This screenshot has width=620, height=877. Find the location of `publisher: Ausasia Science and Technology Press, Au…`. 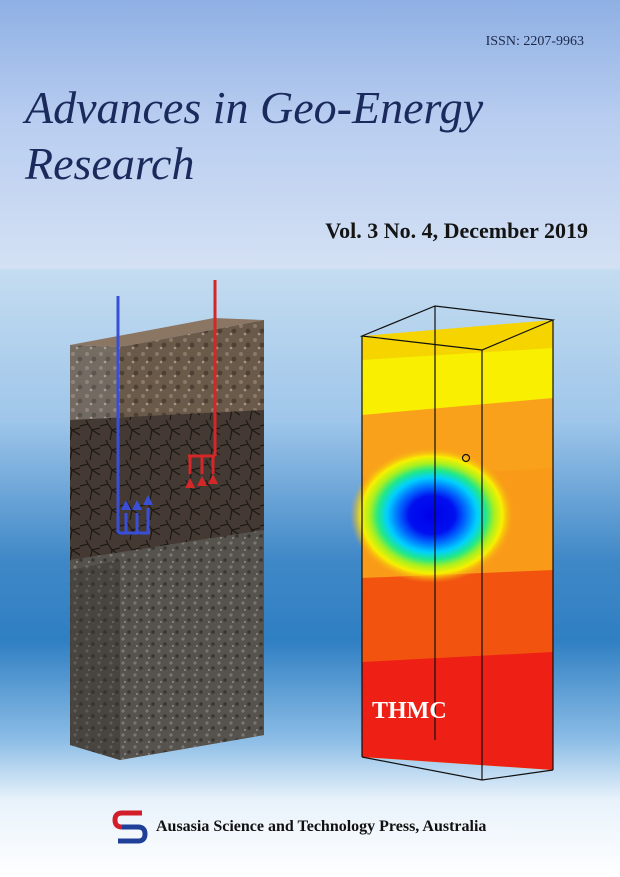

publisher: Ausasia Science and Technology Press, Au… is located at coordinates (299, 827).